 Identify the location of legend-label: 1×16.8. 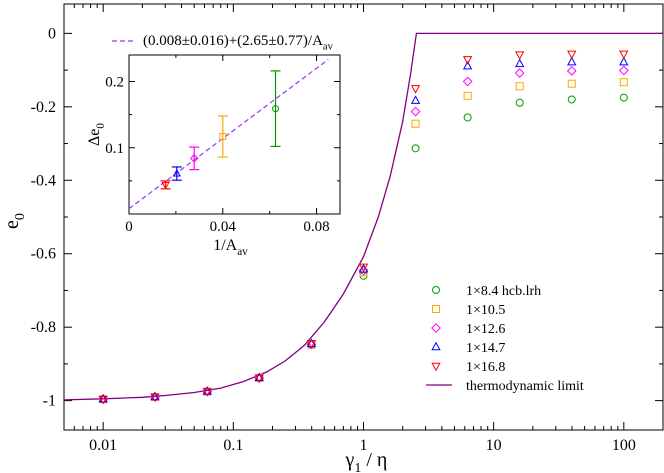
(485, 367).